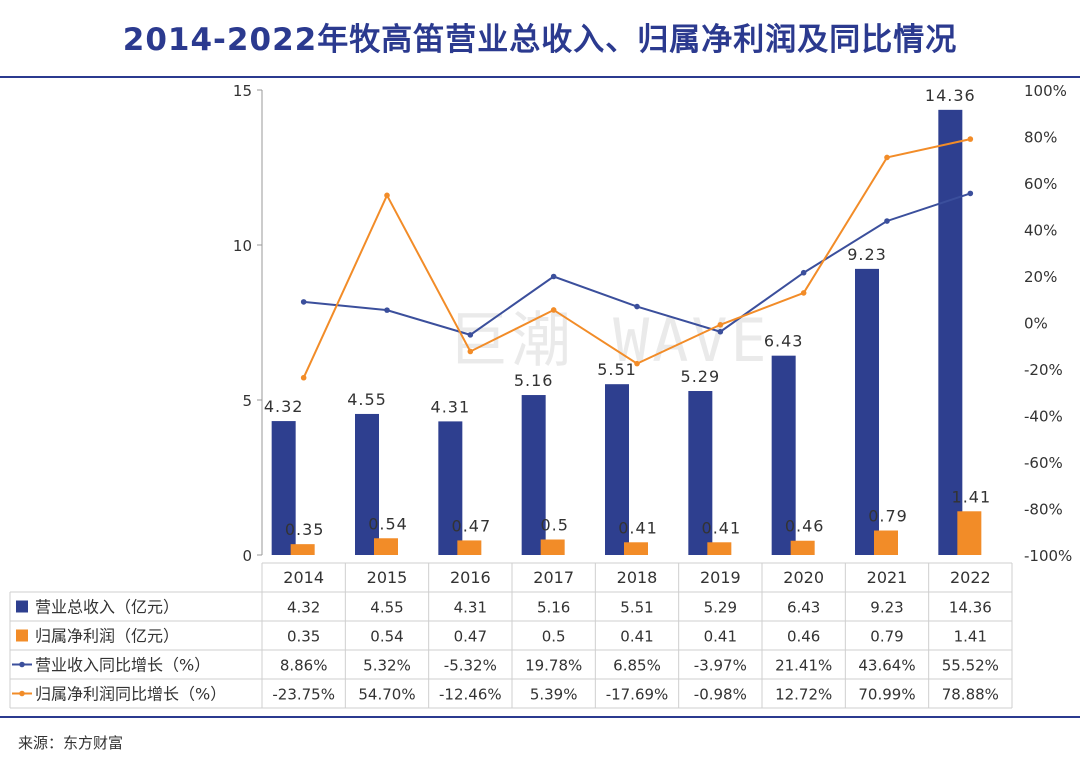 The image size is (1080, 766). Describe the element at coordinates (540, 717) in the screenshot. I see `footer-divider` at that location.